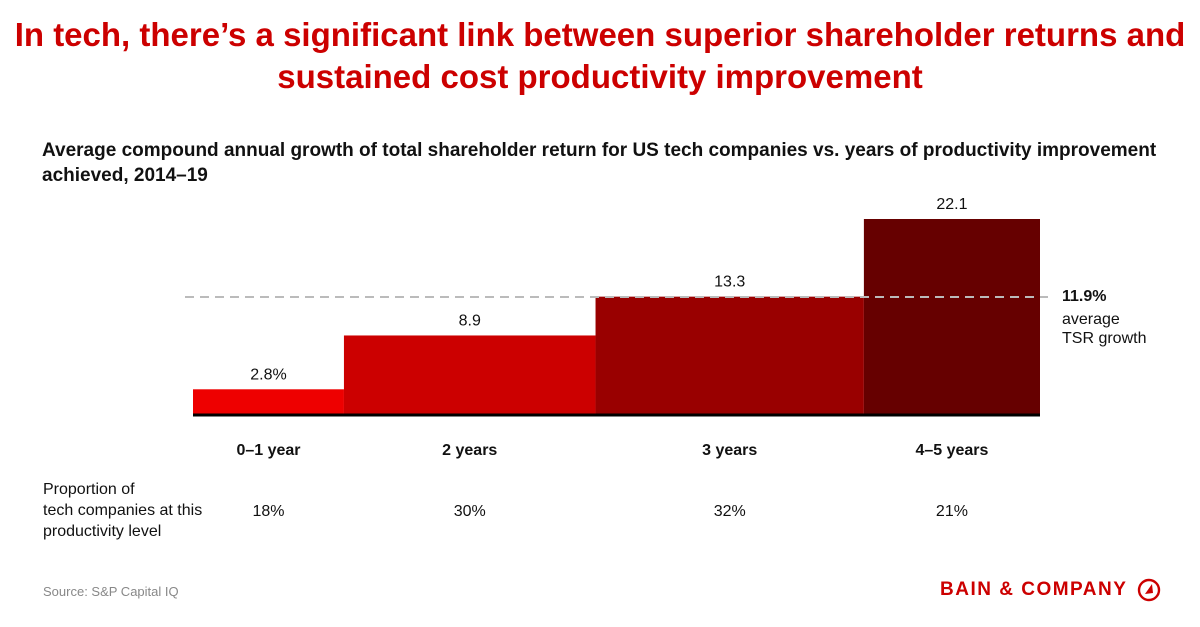  I want to click on value-label: 22.1, so click(951, 204).